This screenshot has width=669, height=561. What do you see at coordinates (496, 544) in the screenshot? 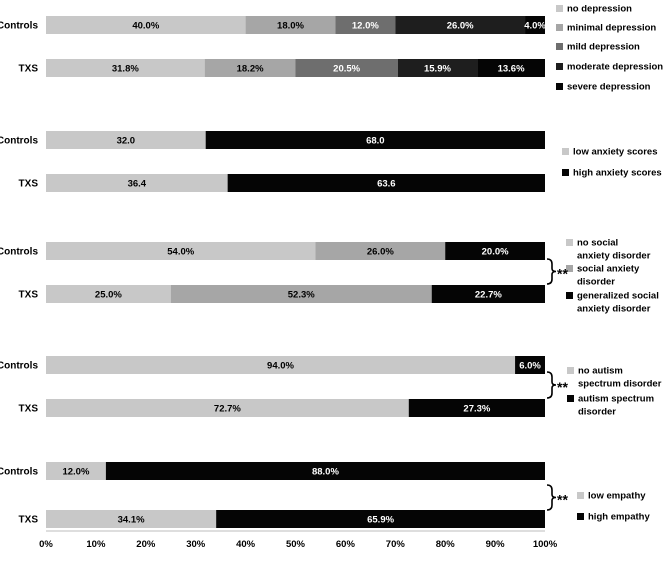
I see `x-tick-label: 90%` at bounding box center [496, 544].